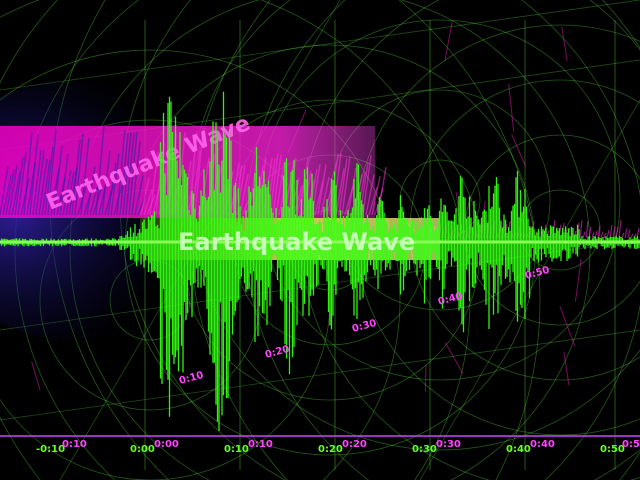 The image size is (640, 480). What do you see at coordinates (364, 326) in the screenshot?
I see `diagonal-tick-label: 0:30` at bounding box center [364, 326].